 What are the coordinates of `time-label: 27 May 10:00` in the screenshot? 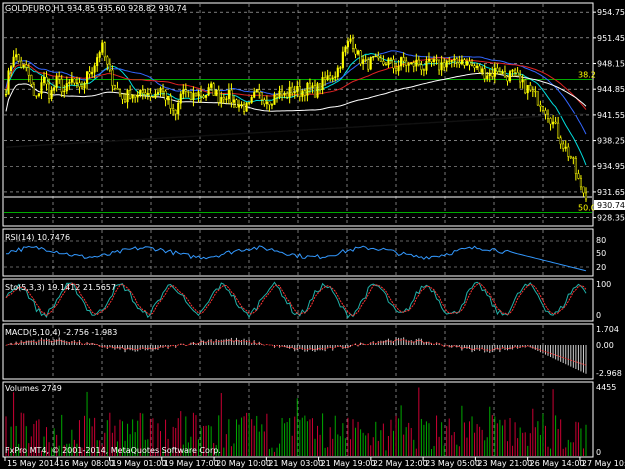 It's located at (603, 463).